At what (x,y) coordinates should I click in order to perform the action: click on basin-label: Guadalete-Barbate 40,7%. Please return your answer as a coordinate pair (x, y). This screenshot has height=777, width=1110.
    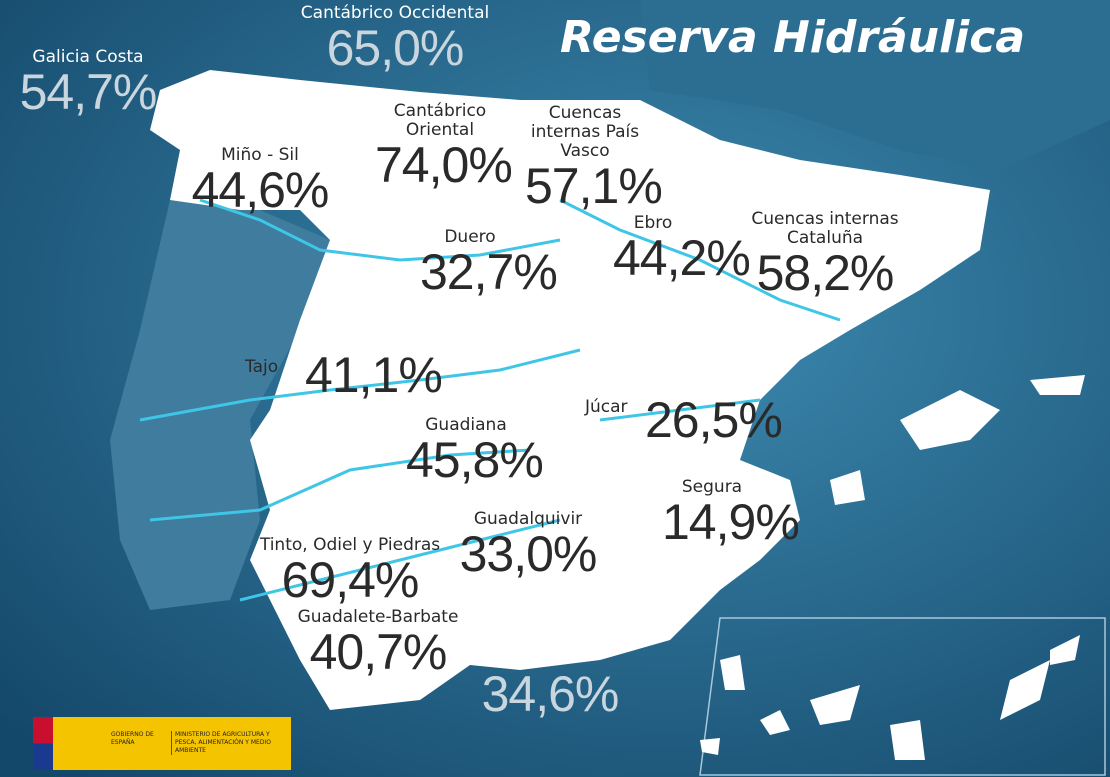
    Looking at the image, I should click on (378, 643).